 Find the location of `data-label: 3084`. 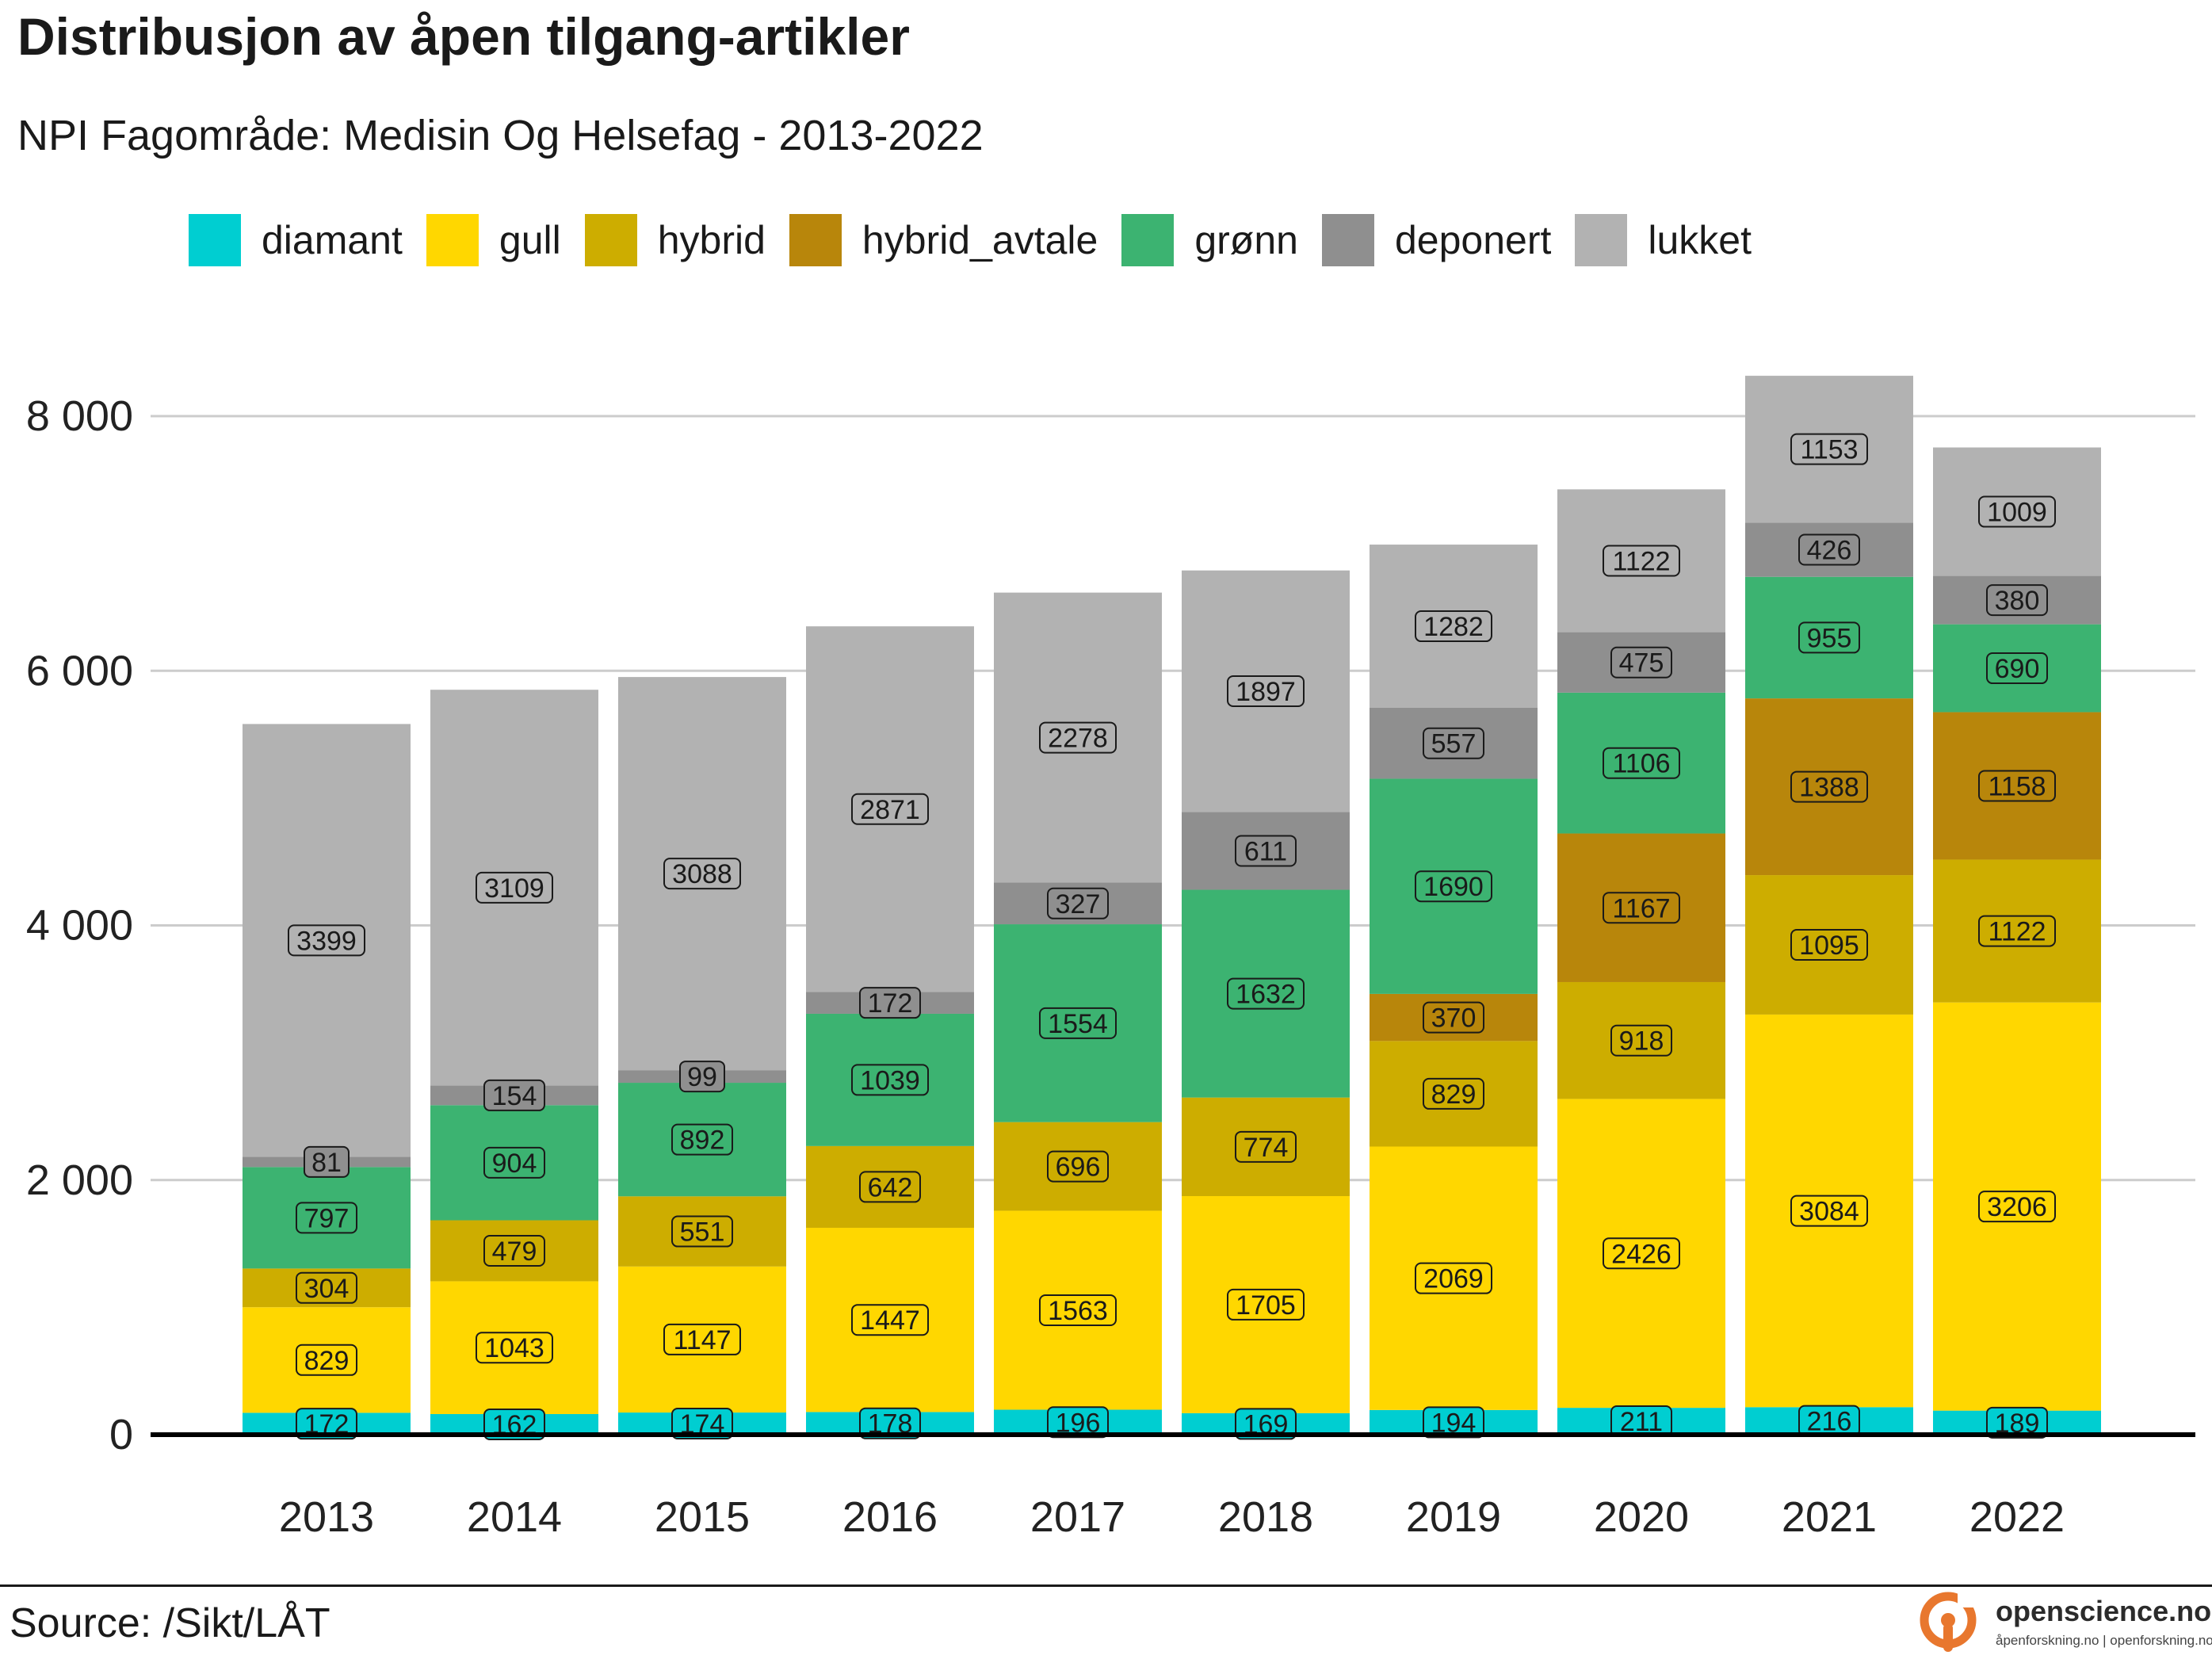

data-label: 3084 is located at coordinates (1829, 1212).